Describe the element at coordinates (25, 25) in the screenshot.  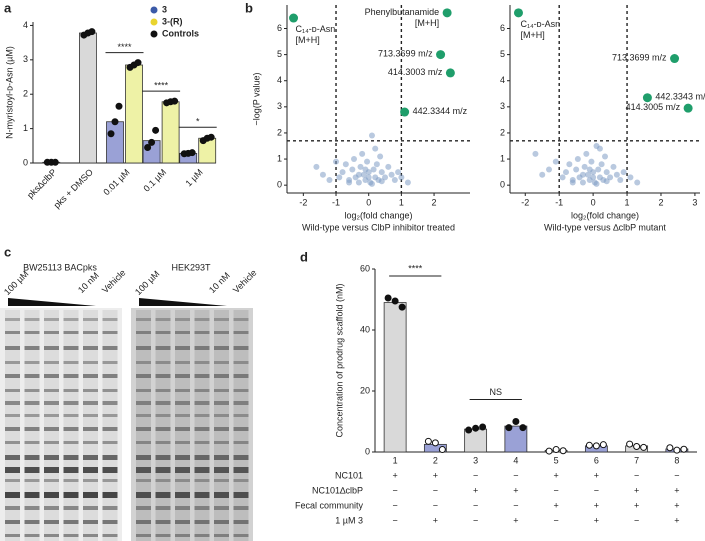
I see `y-tick-label: 4` at that location.